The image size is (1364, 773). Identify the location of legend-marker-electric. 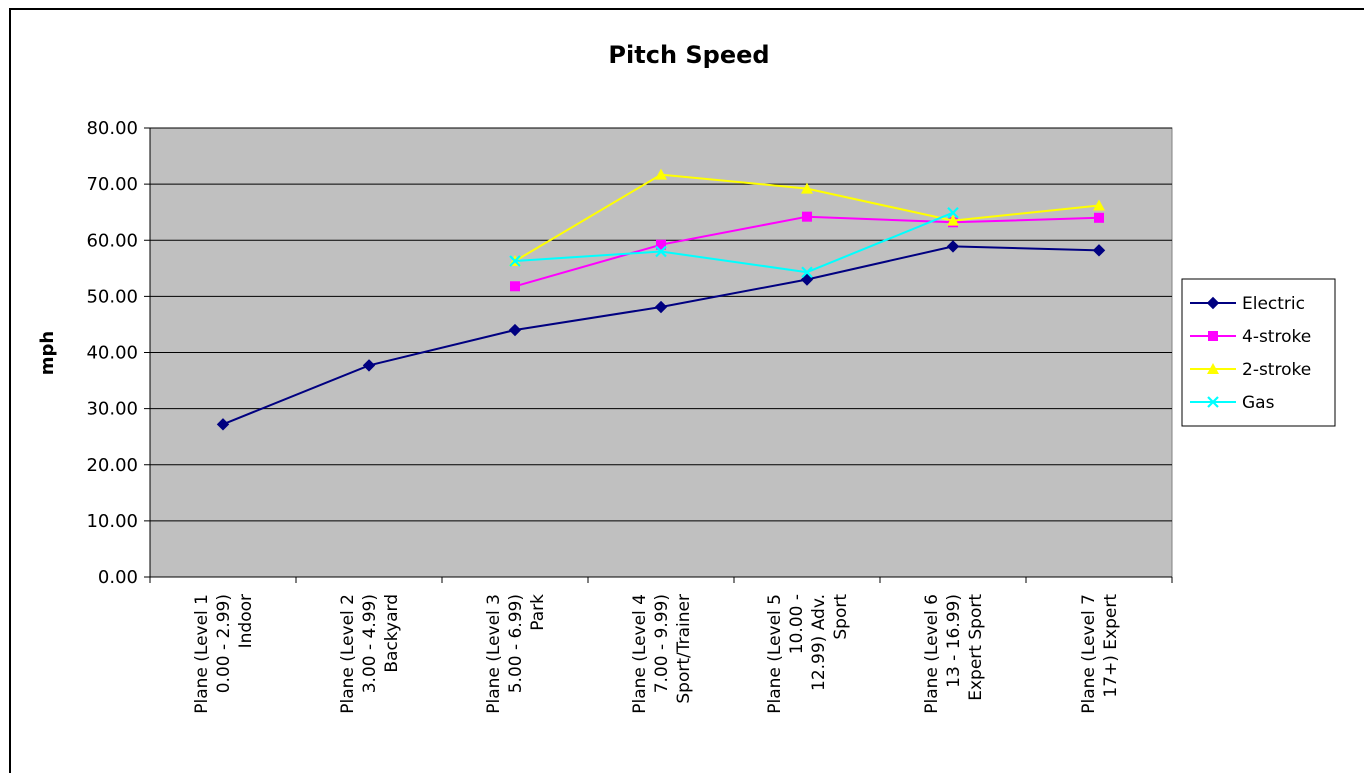
(1213, 303).